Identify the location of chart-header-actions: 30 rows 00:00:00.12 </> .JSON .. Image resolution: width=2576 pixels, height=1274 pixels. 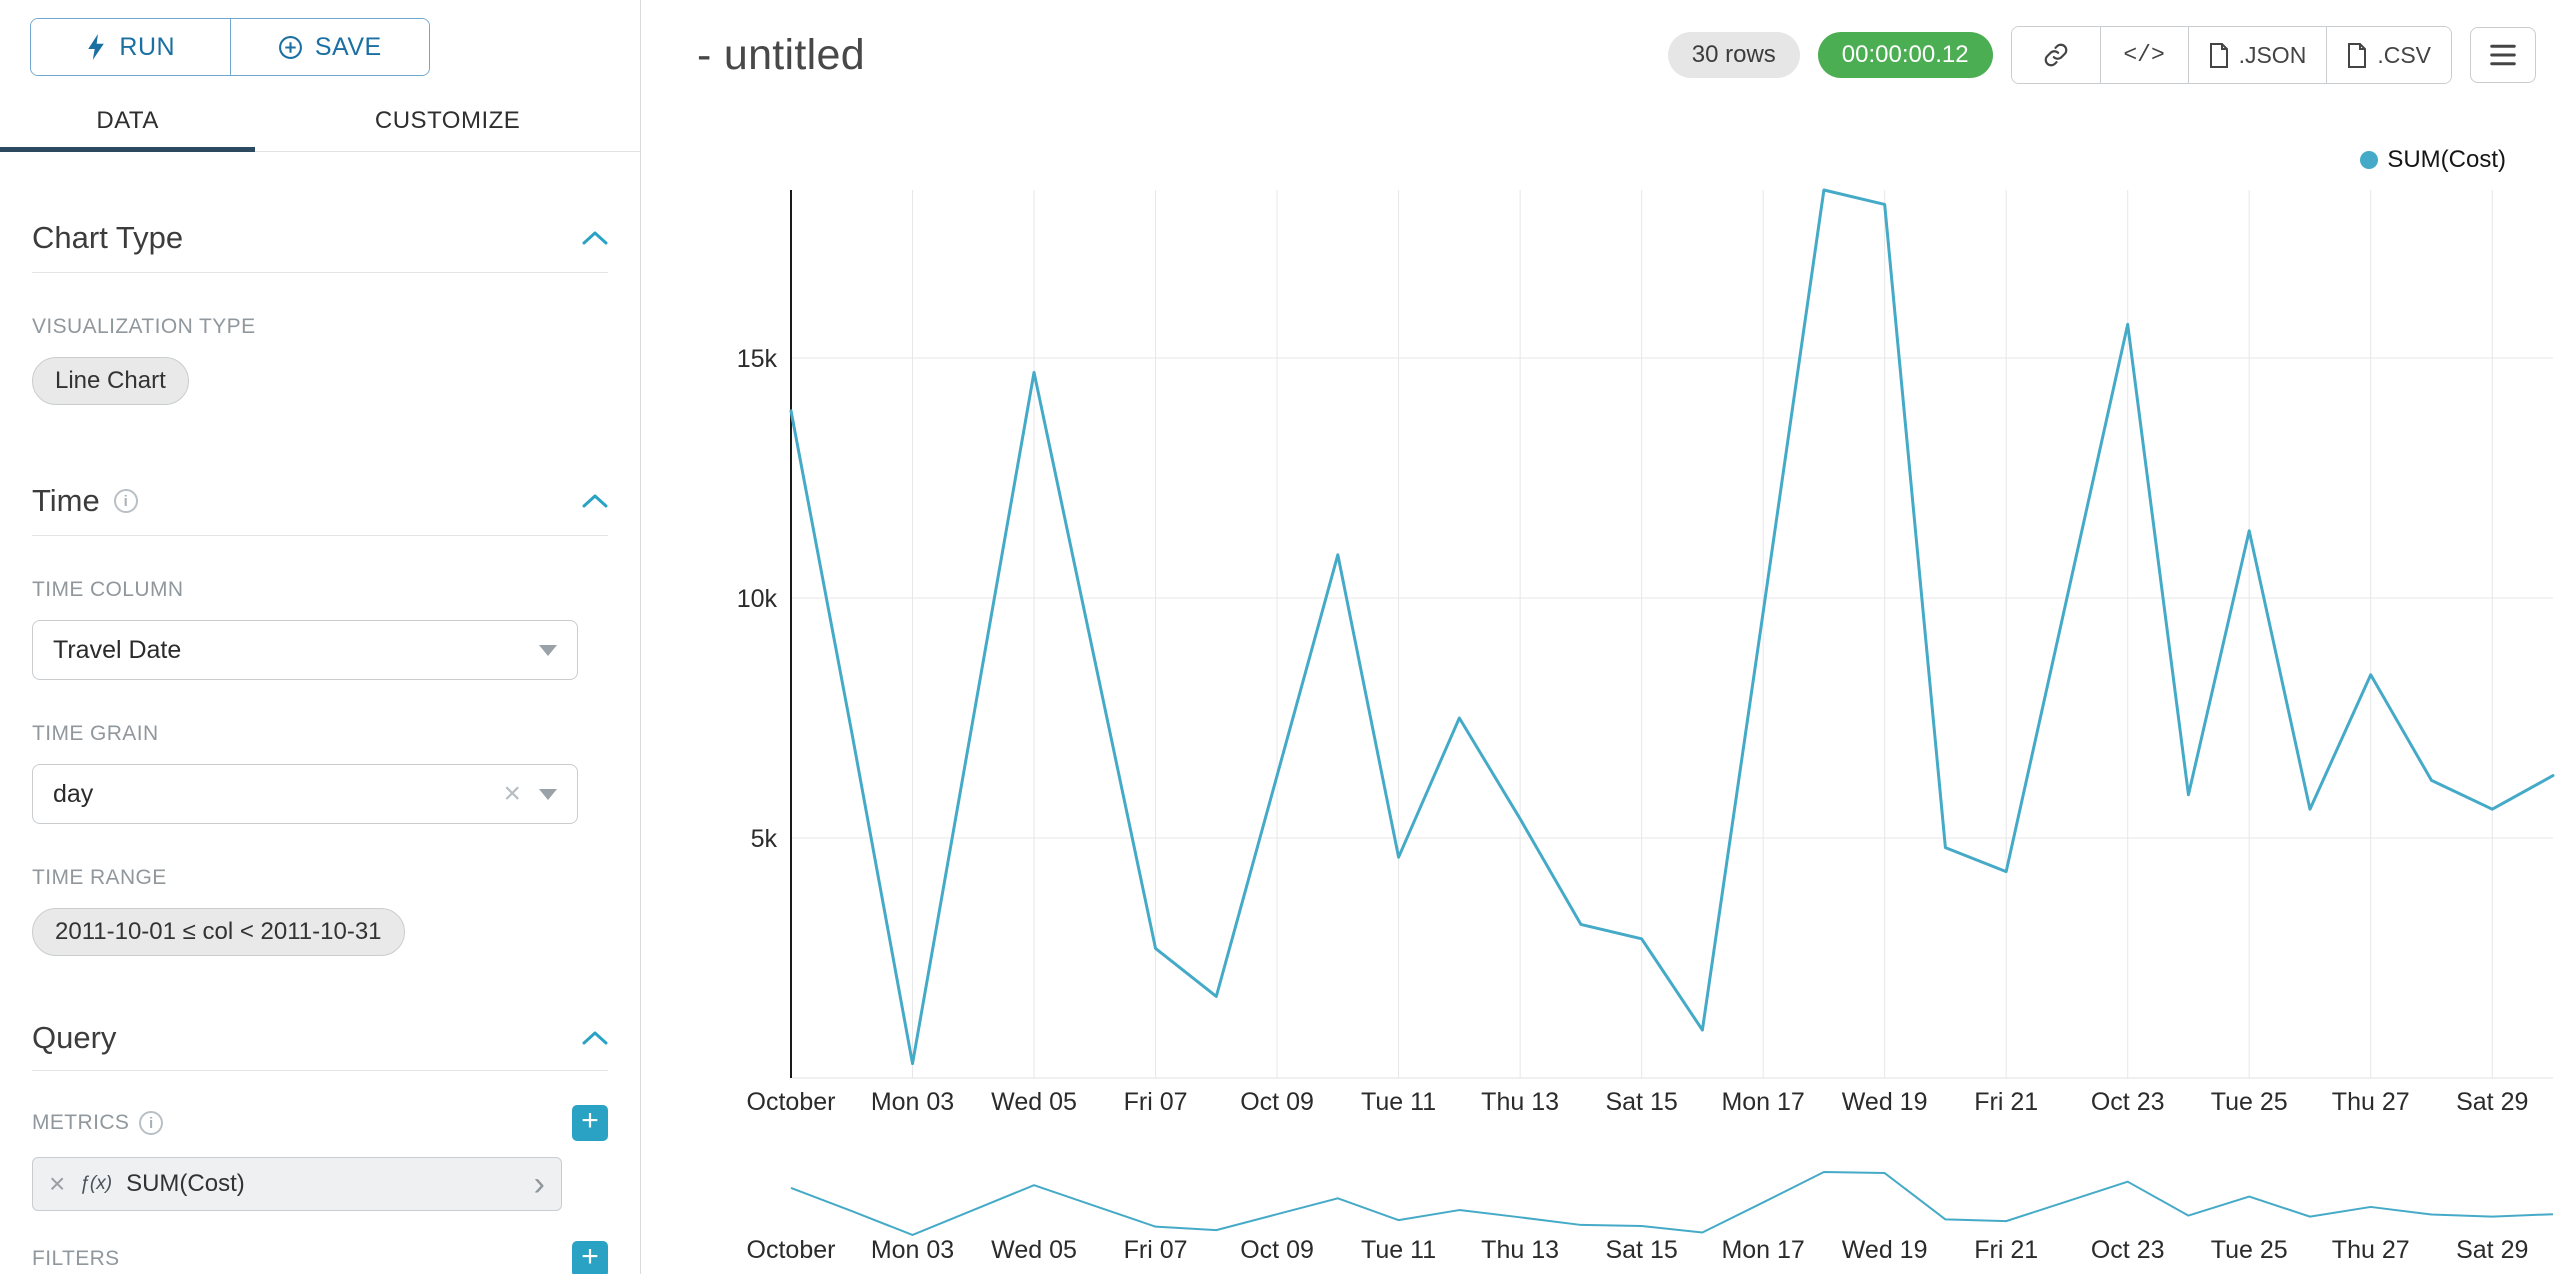
(2101, 55).